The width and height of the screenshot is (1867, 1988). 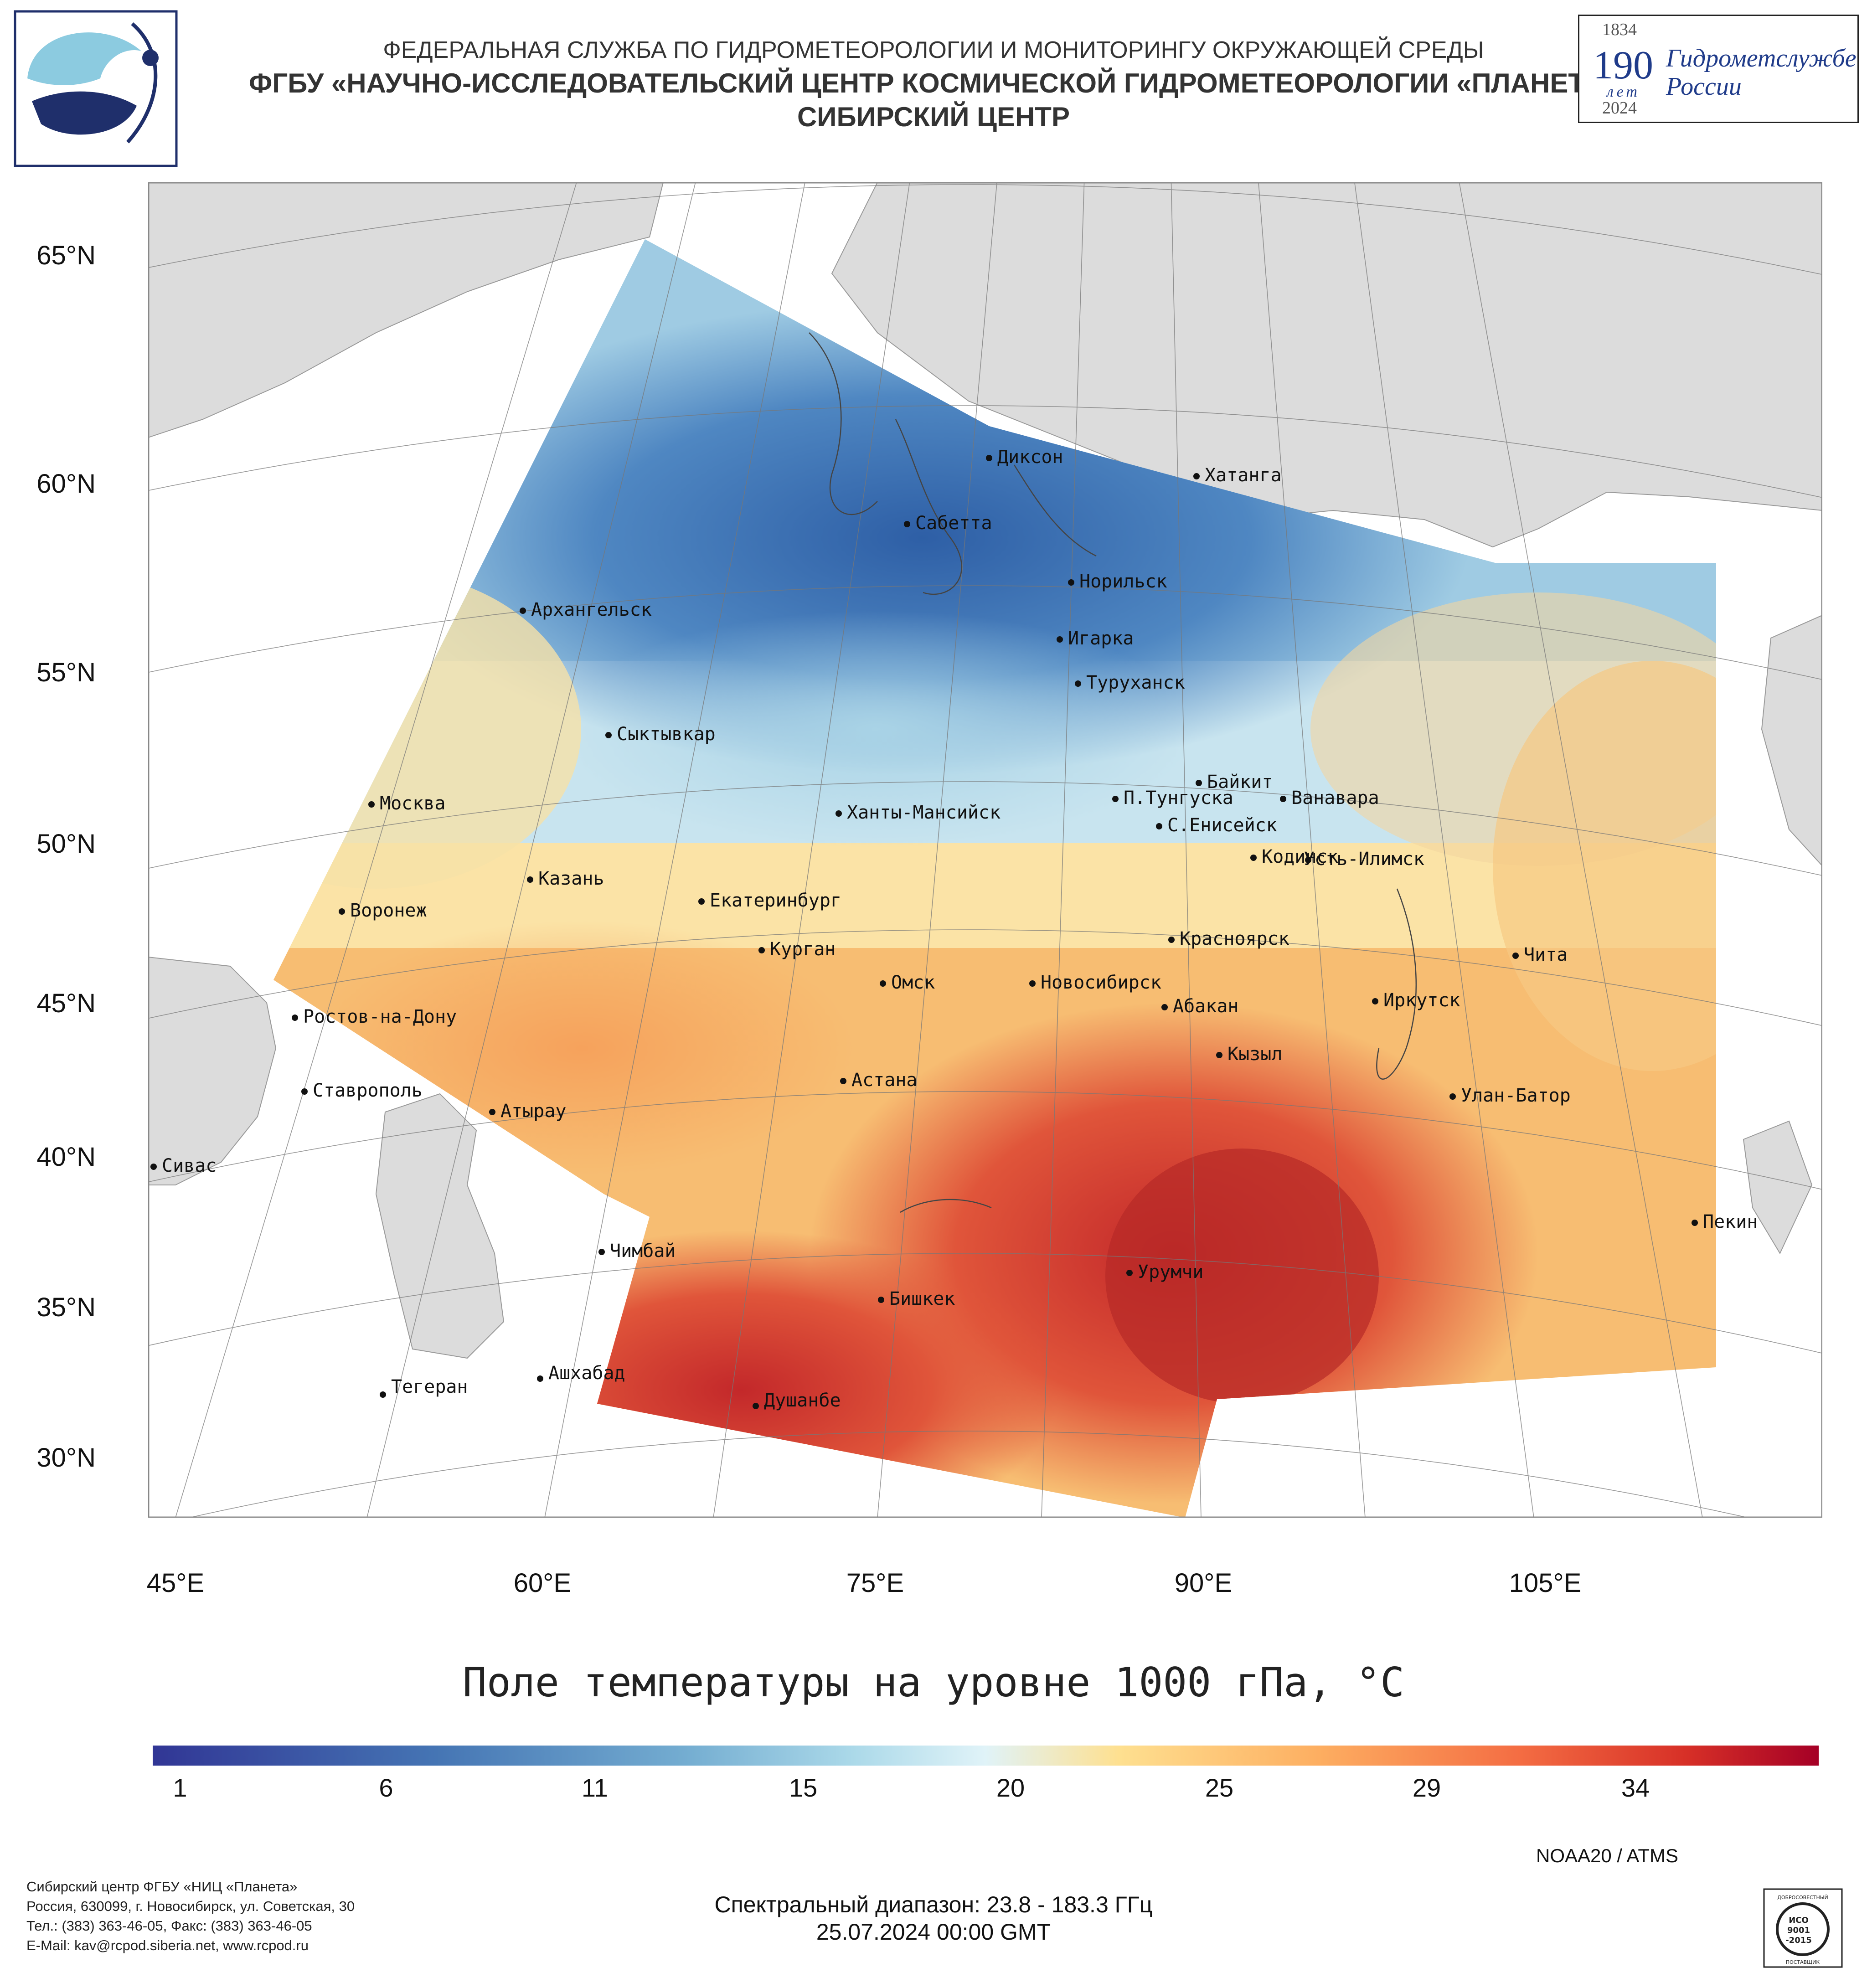 I want to click on city-label: Сабетта, so click(x=953, y=524).